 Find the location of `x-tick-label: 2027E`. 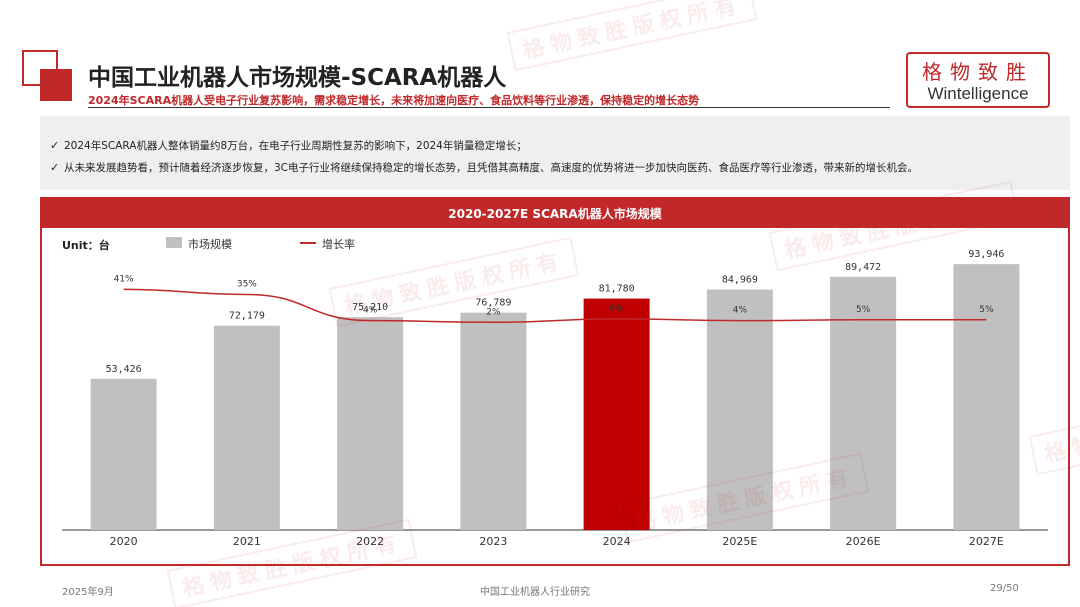

x-tick-label: 2027E is located at coordinates (986, 541).